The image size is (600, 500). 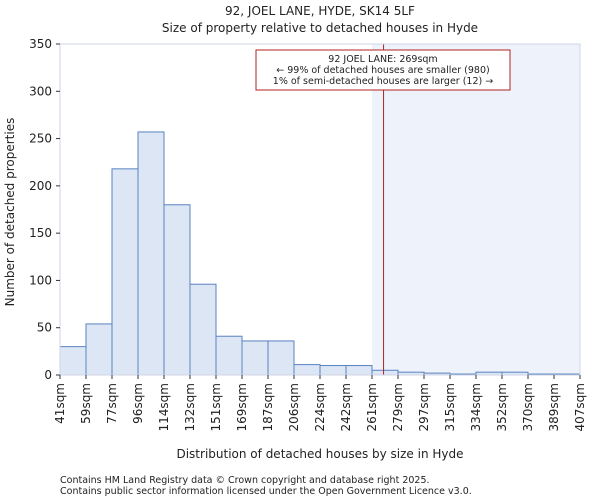 What do you see at coordinates (151, 253) in the screenshot?
I see `bar-96sqm` at bounding box center [151, 253].